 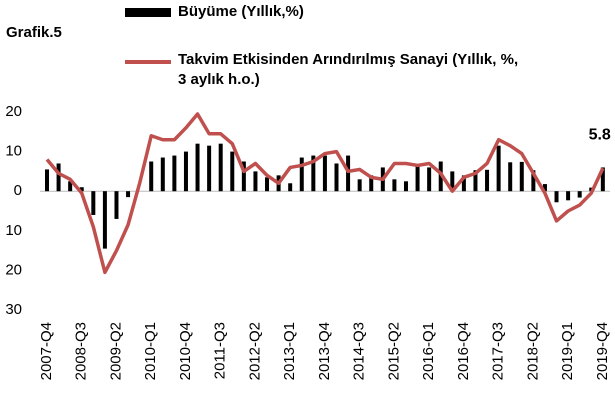 What do you see at coordinates (324, 351) in the screenshot?
I see `x-tick-label: 2013-Q4` at bounding box center [324, 351].